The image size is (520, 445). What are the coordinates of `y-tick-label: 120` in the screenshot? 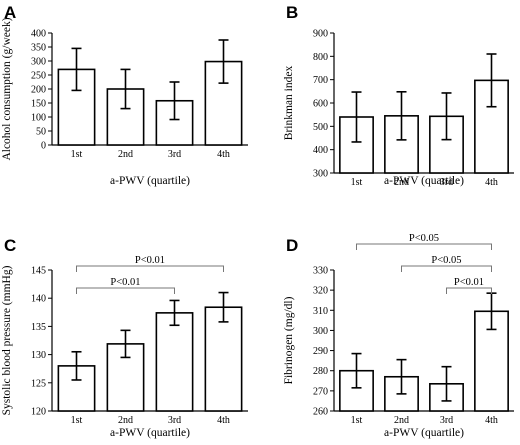 It's located at (38, 412).